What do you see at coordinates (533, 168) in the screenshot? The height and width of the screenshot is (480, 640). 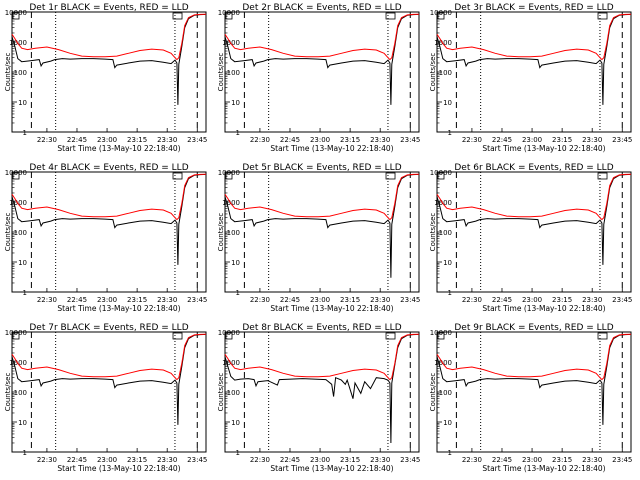 I see `panel-title: Det 6r BLACK = Events, RED = LLD` at bounding box center [533, 168].